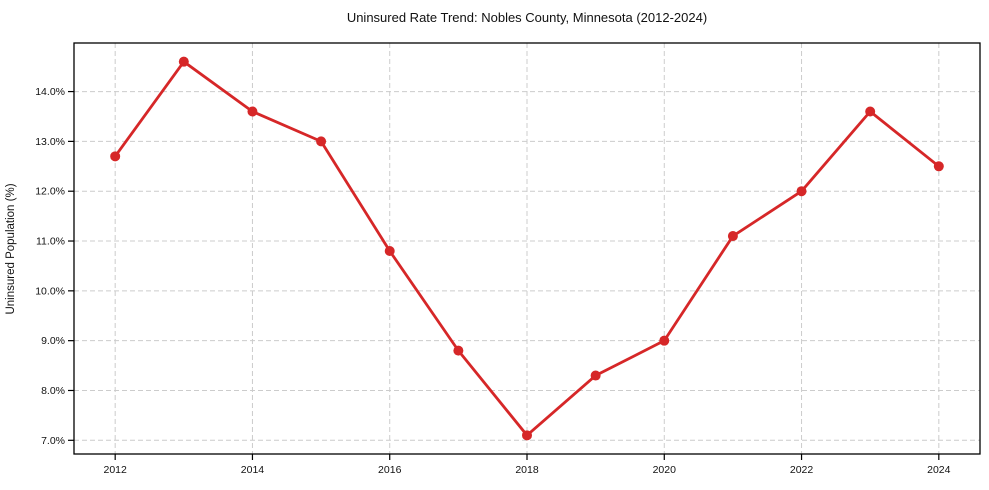 The image size is (989, 490). I want to click on y-axis-label: Uninsured Population (%), so click(11, 248).